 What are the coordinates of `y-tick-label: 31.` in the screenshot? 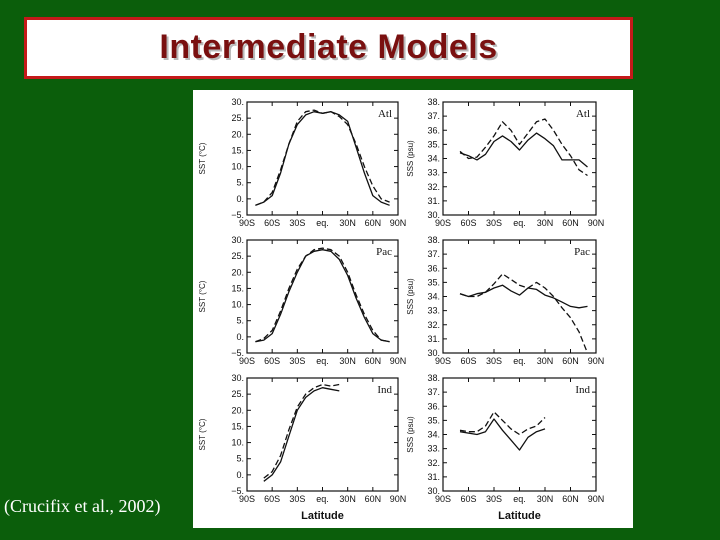 It's located at (433, 201).